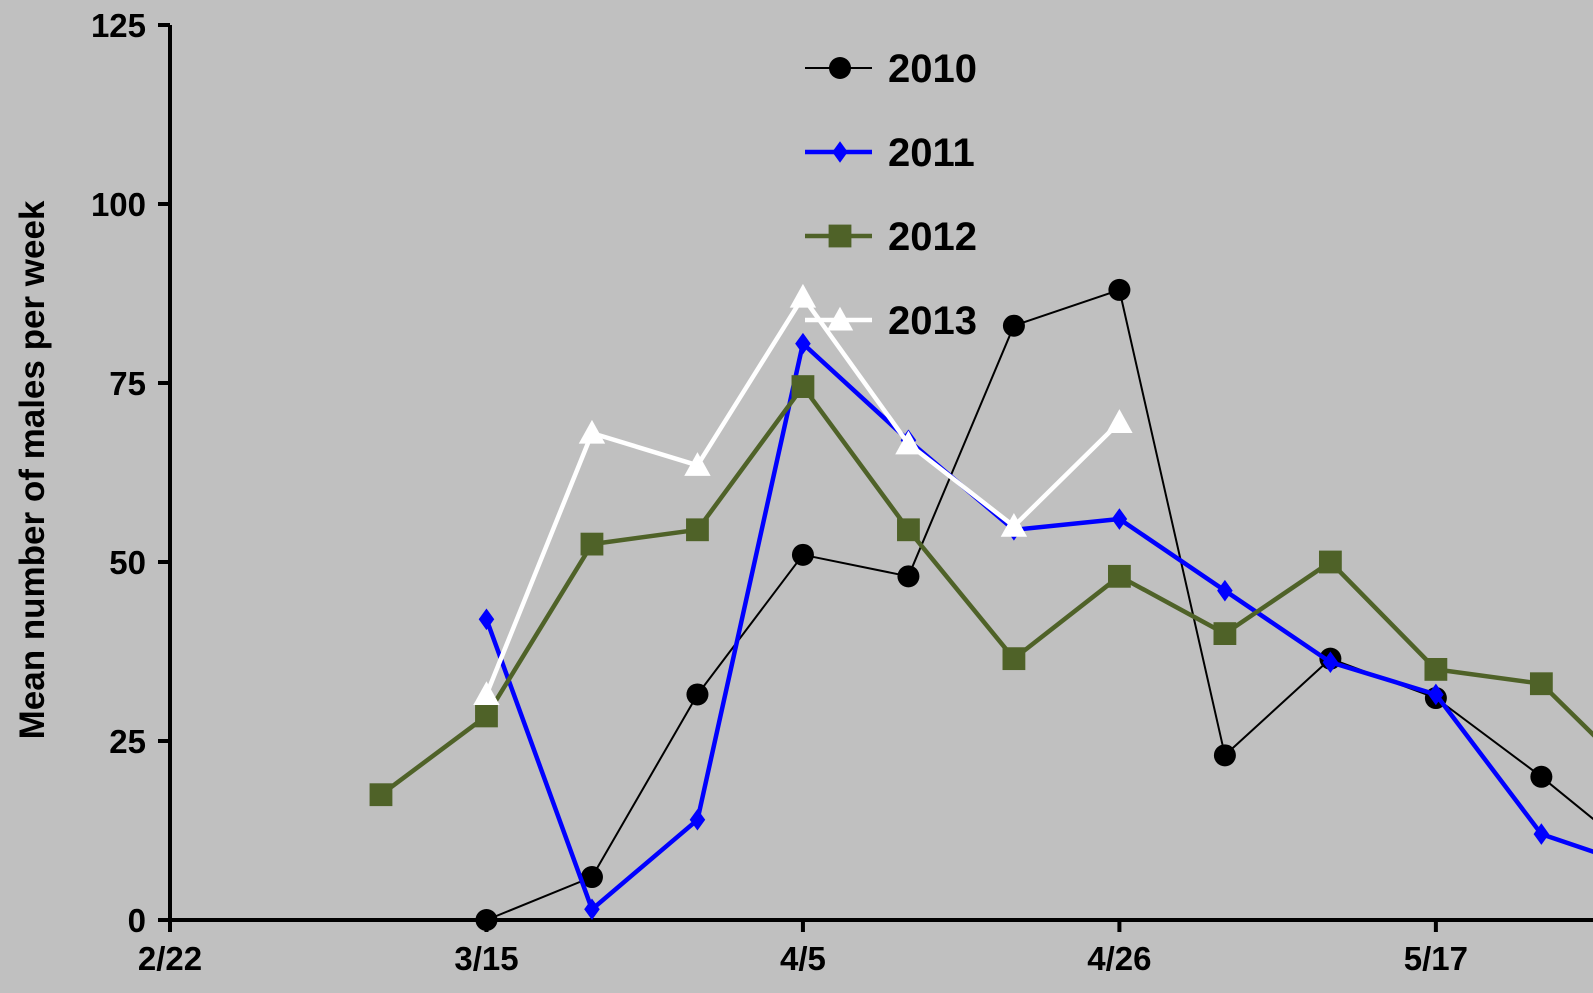  Describe the element at coordinates (932, 237) in the screenshot. I see `legend-label-2012: 2012` at that location.